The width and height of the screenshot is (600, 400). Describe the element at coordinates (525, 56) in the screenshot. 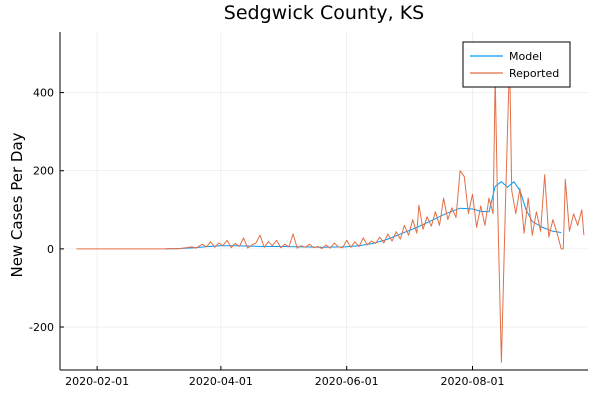

I see `legend-label-model: Model` at that location.